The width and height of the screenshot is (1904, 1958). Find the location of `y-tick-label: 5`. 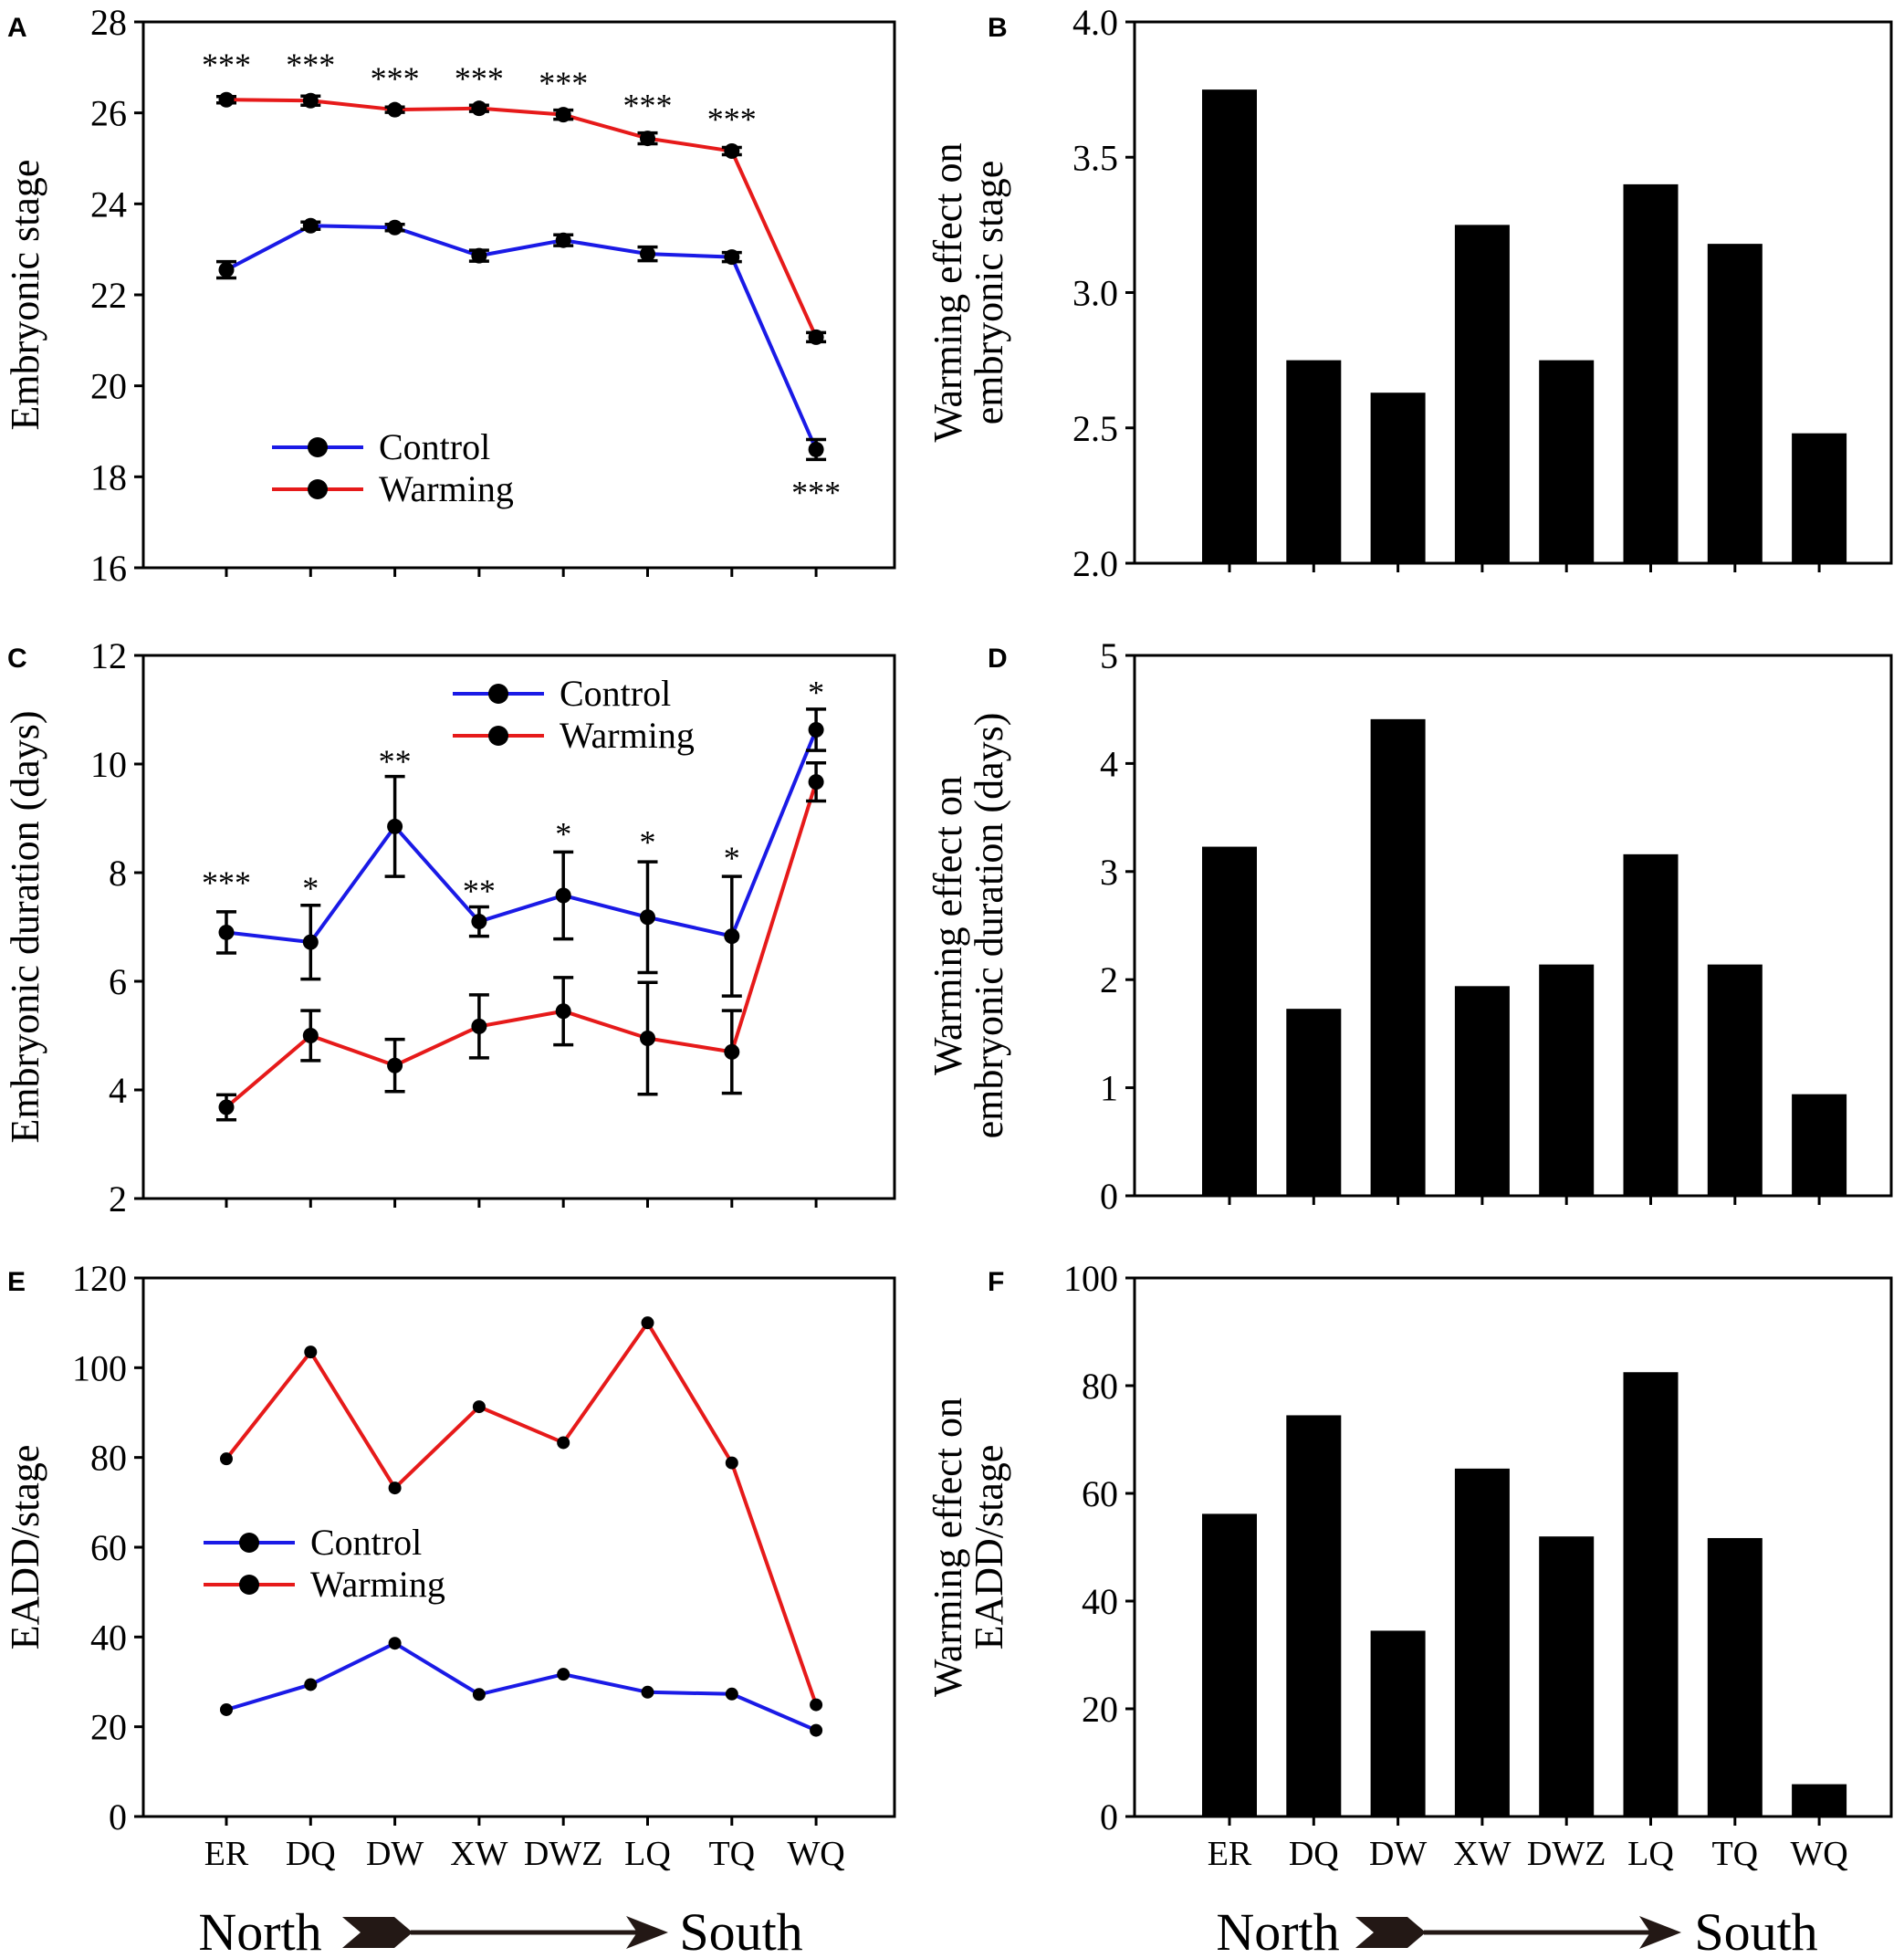

y-tick-label: 5 is located at coordinates (1109, 655).